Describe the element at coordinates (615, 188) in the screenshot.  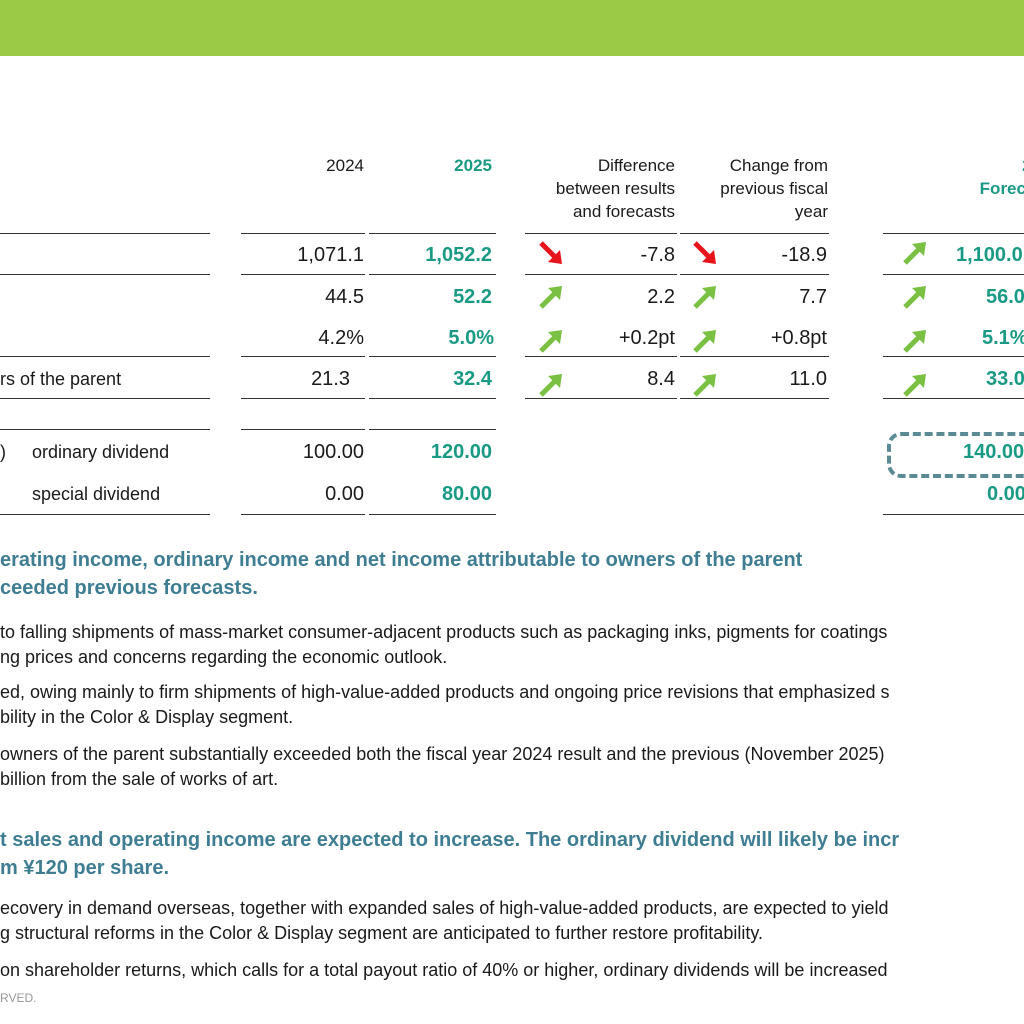
I see `header-difference-line: between results` at that location.